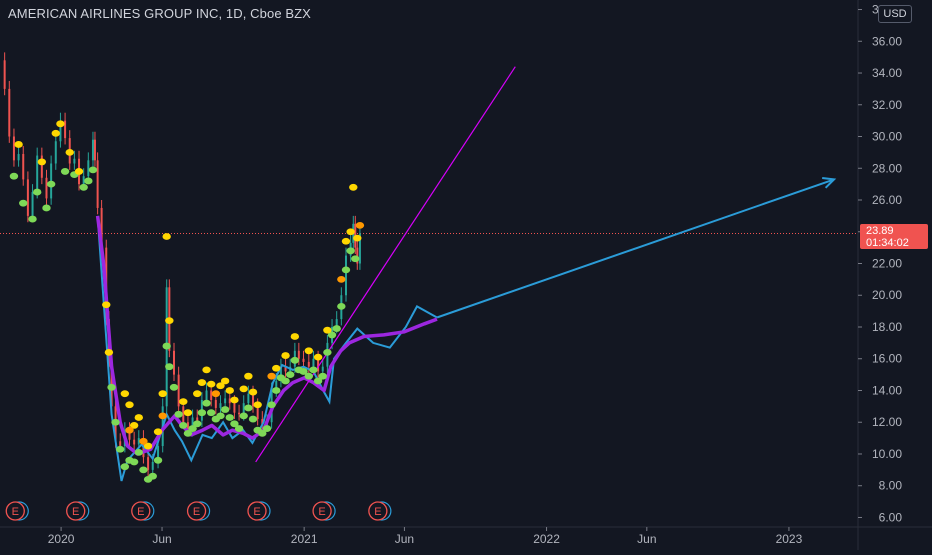 Image resolution: width=932 pixels, height=555 pixels. What do you see at coordinates (887, 105) in the screenshot?
I see `y-tick-label: 32.00` at bounding box center [887, 105].